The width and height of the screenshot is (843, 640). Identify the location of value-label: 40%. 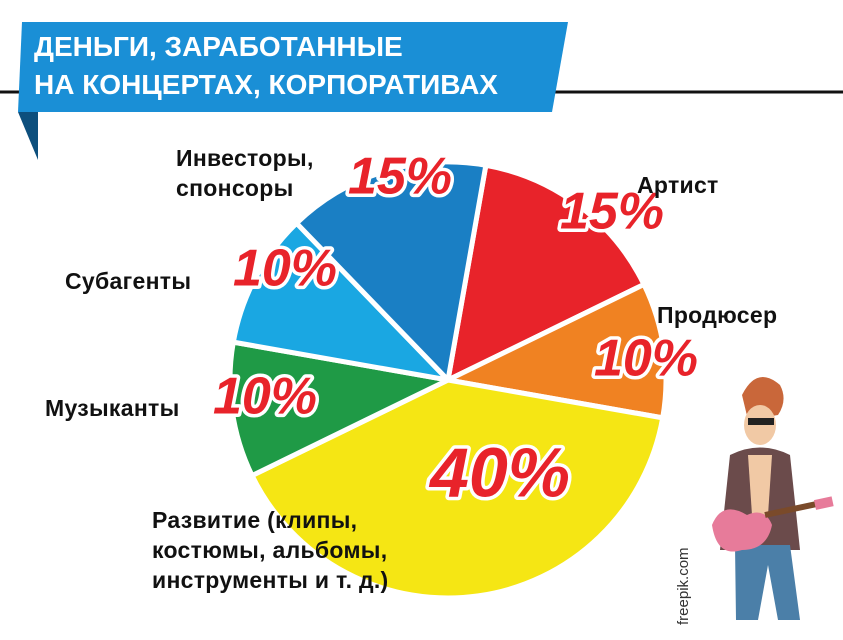
(499, 472).